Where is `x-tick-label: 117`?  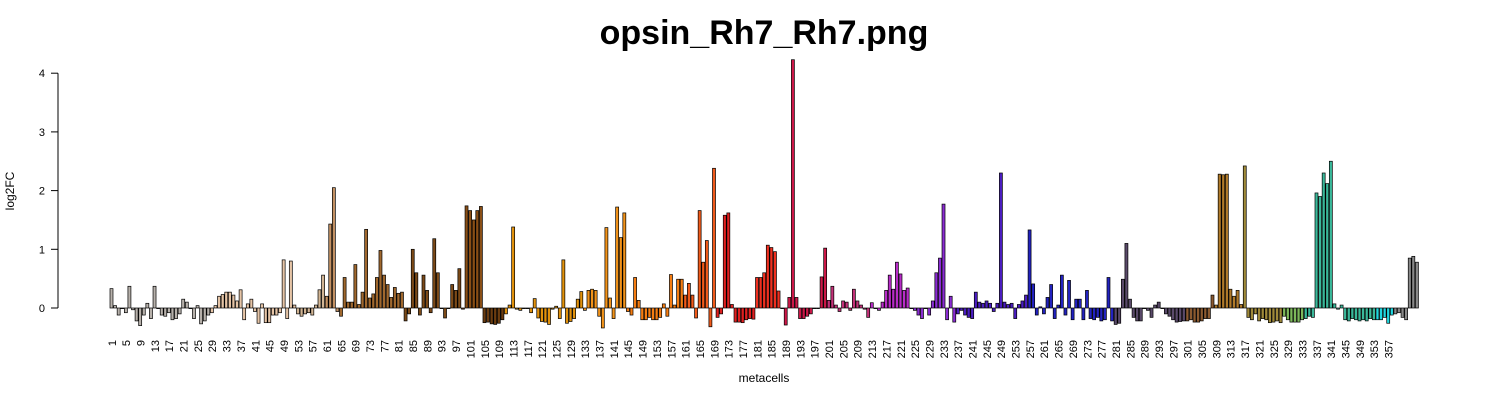
x-tick-label: 117 is located at coordinates (529, 349).